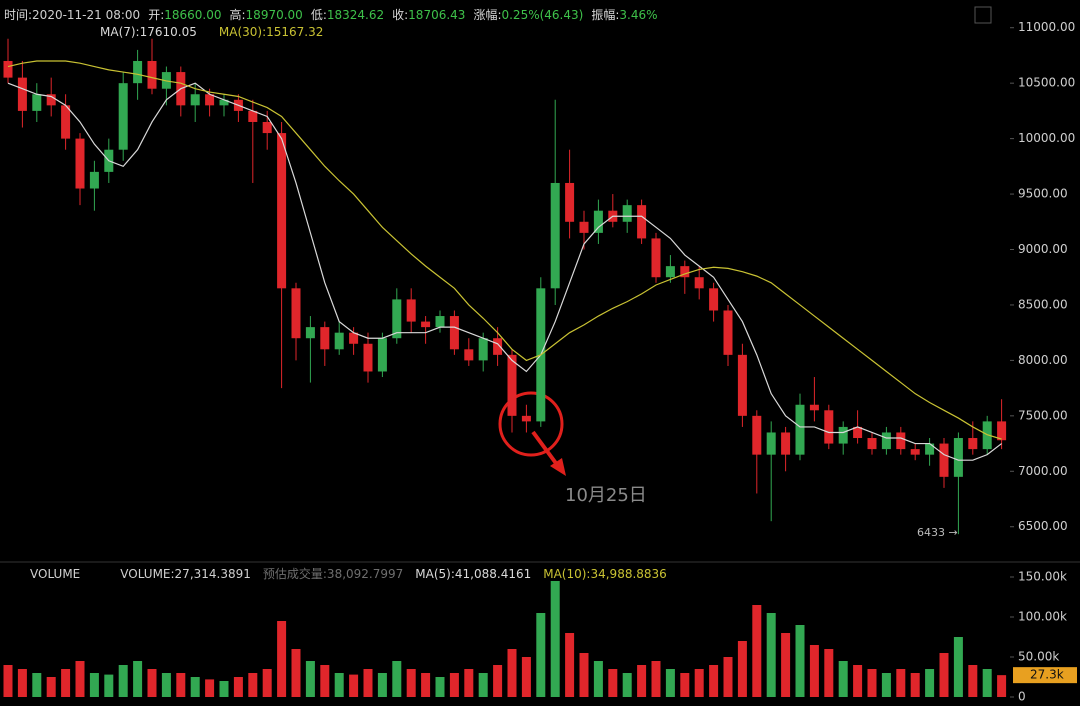  I want to click on y-tick-label: 7500.00, so click(1043, 415).